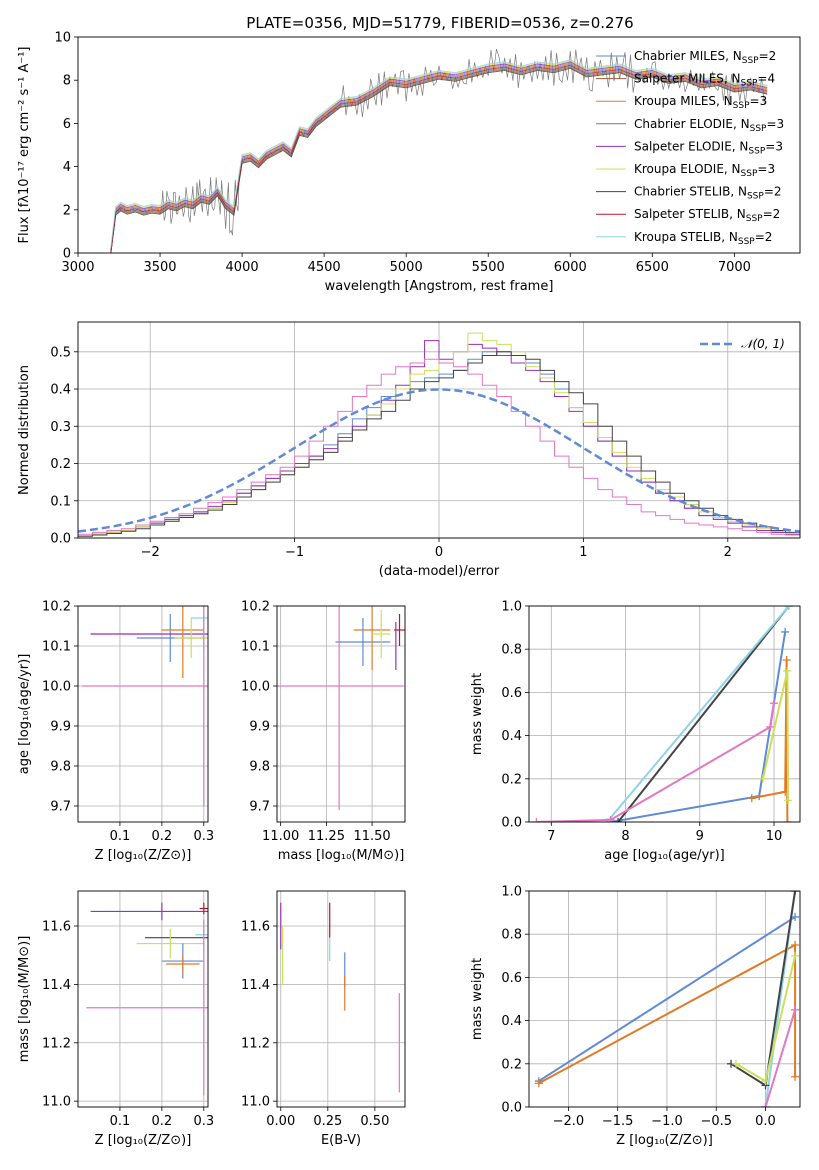 This screenshot has height=1170, width=819. Describe the element at coordinates (765, 1121) in the screenshot. I see `x-tick-label: 0.0` at that location.